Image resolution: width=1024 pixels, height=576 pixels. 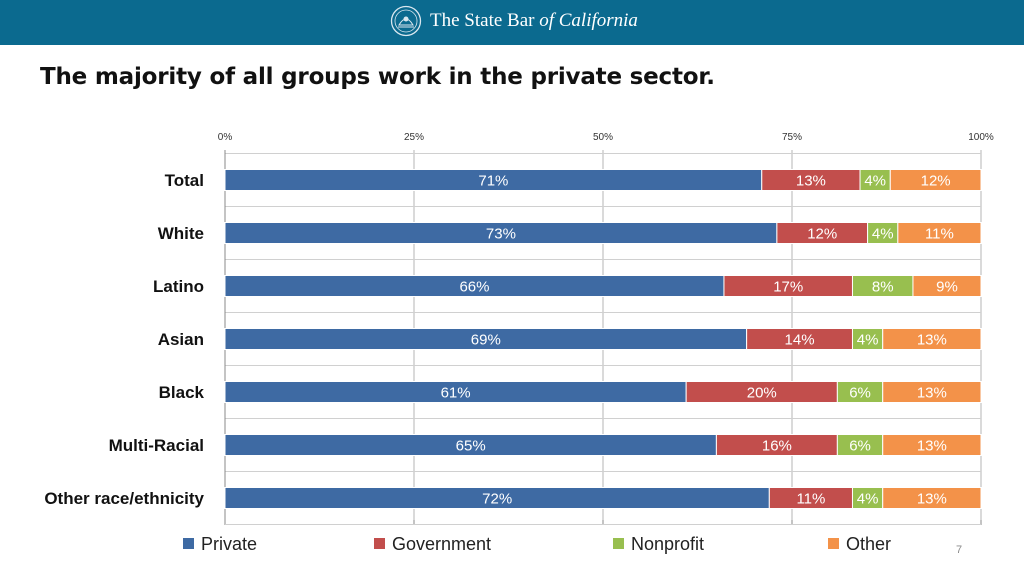 What do you see at coordinates (406, 21) in the screenshot?
I see `california-seal-icon` at bounding box center [406, 21].